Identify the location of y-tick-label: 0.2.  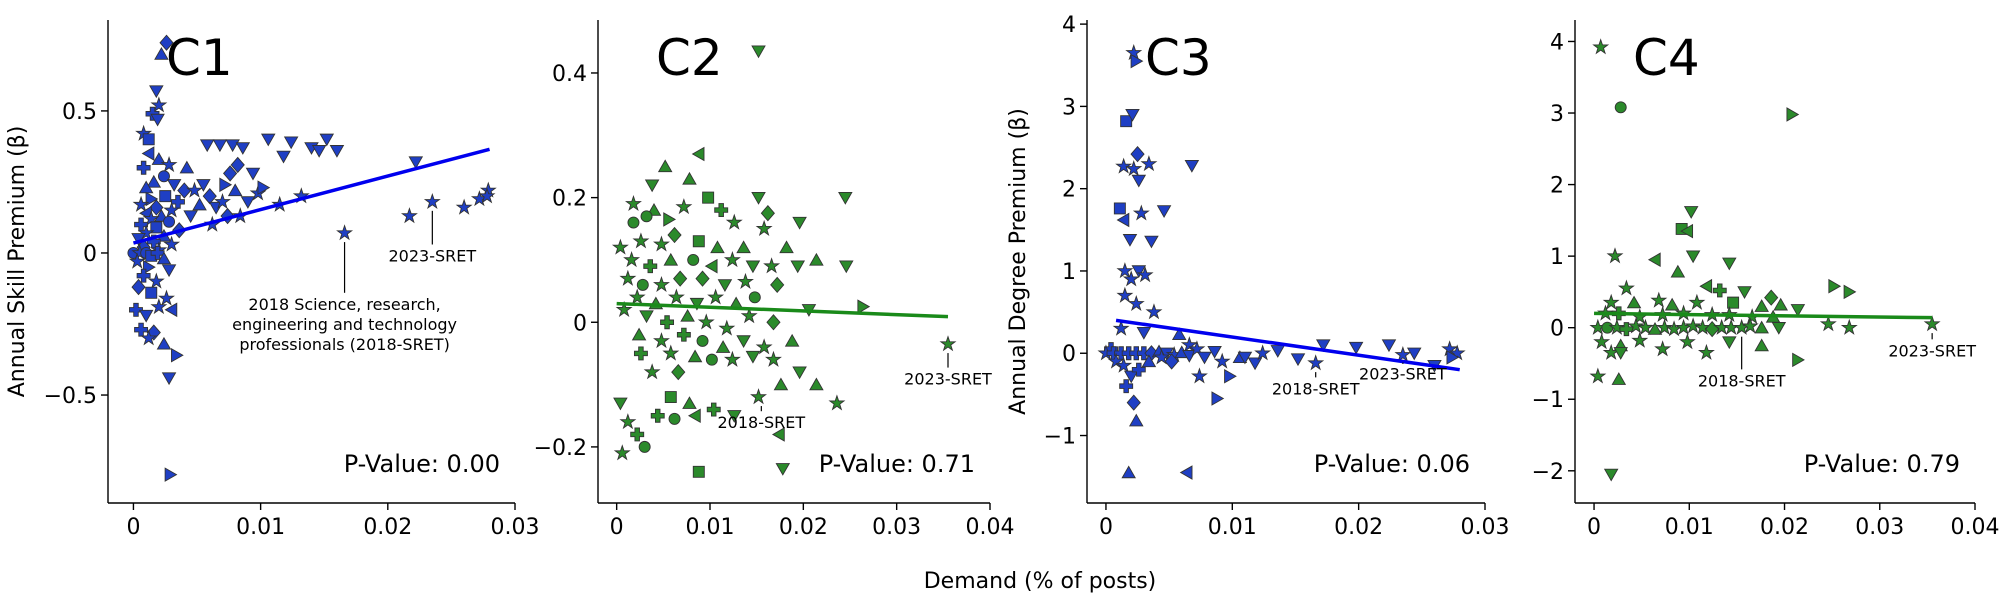
(569, 199).